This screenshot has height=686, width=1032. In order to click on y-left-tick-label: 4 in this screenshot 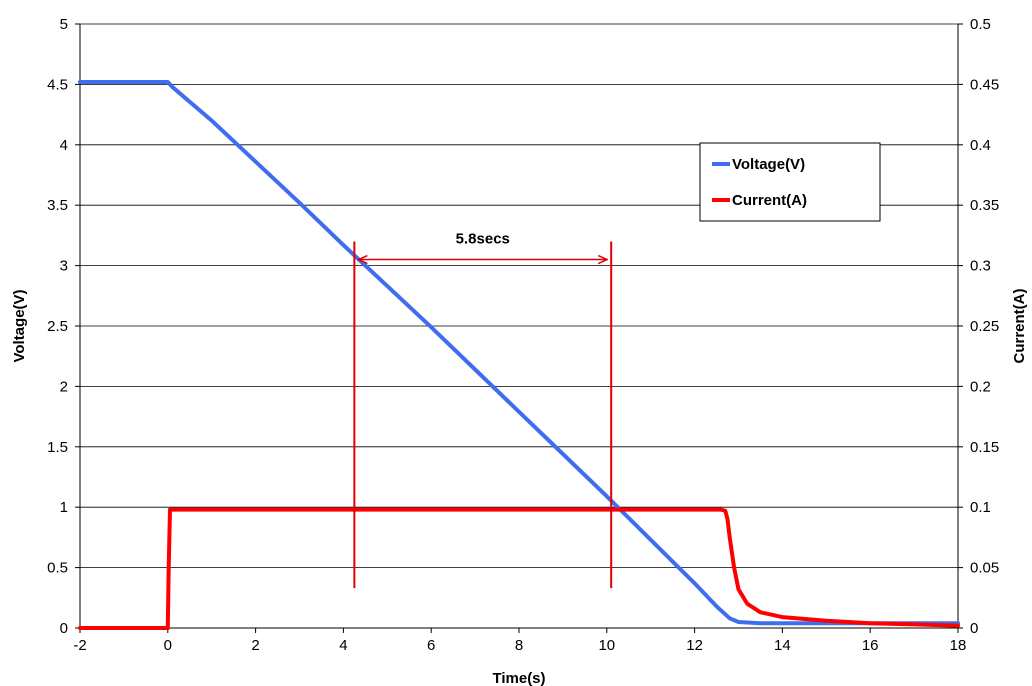, I will do `click(64, 145)`.